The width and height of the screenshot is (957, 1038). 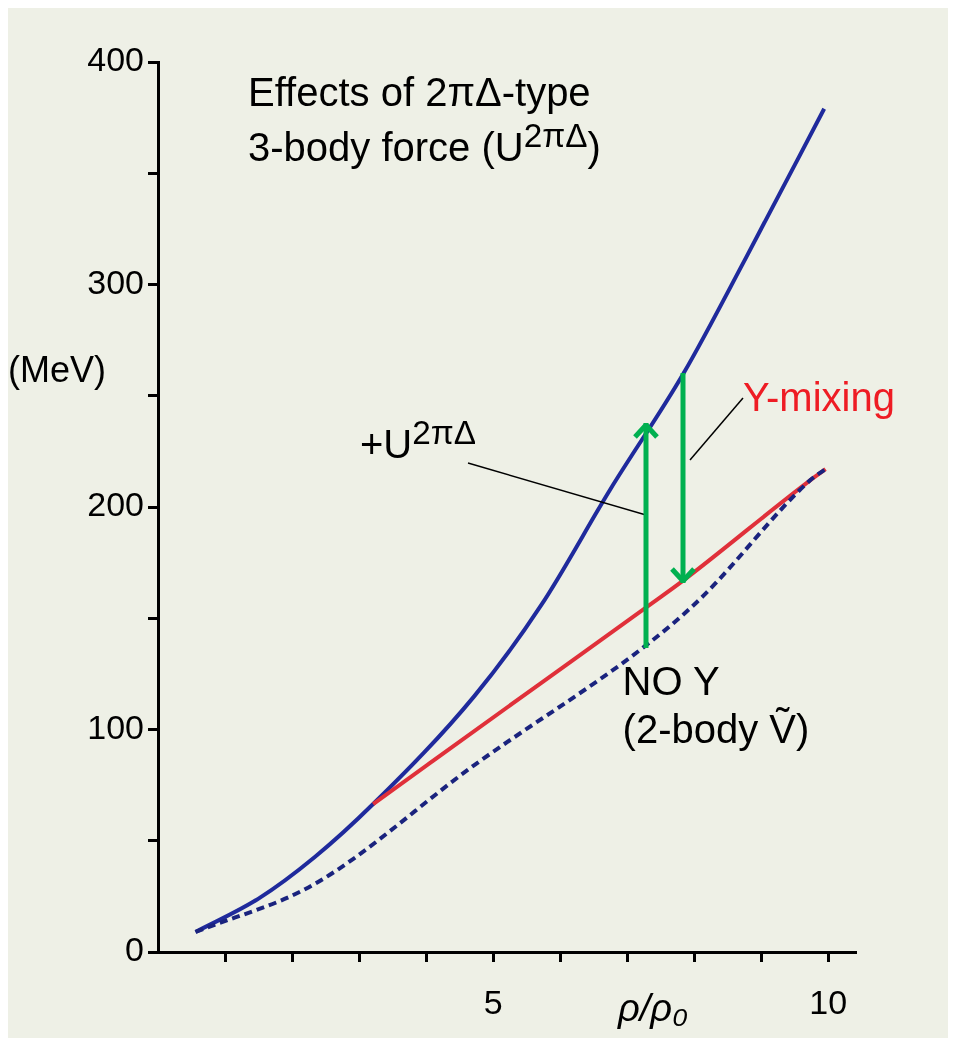 I want to click on text: Effects of 2πΔ-type 3-body force (U$^{2πΔ}$), so click(x=424, y=120).